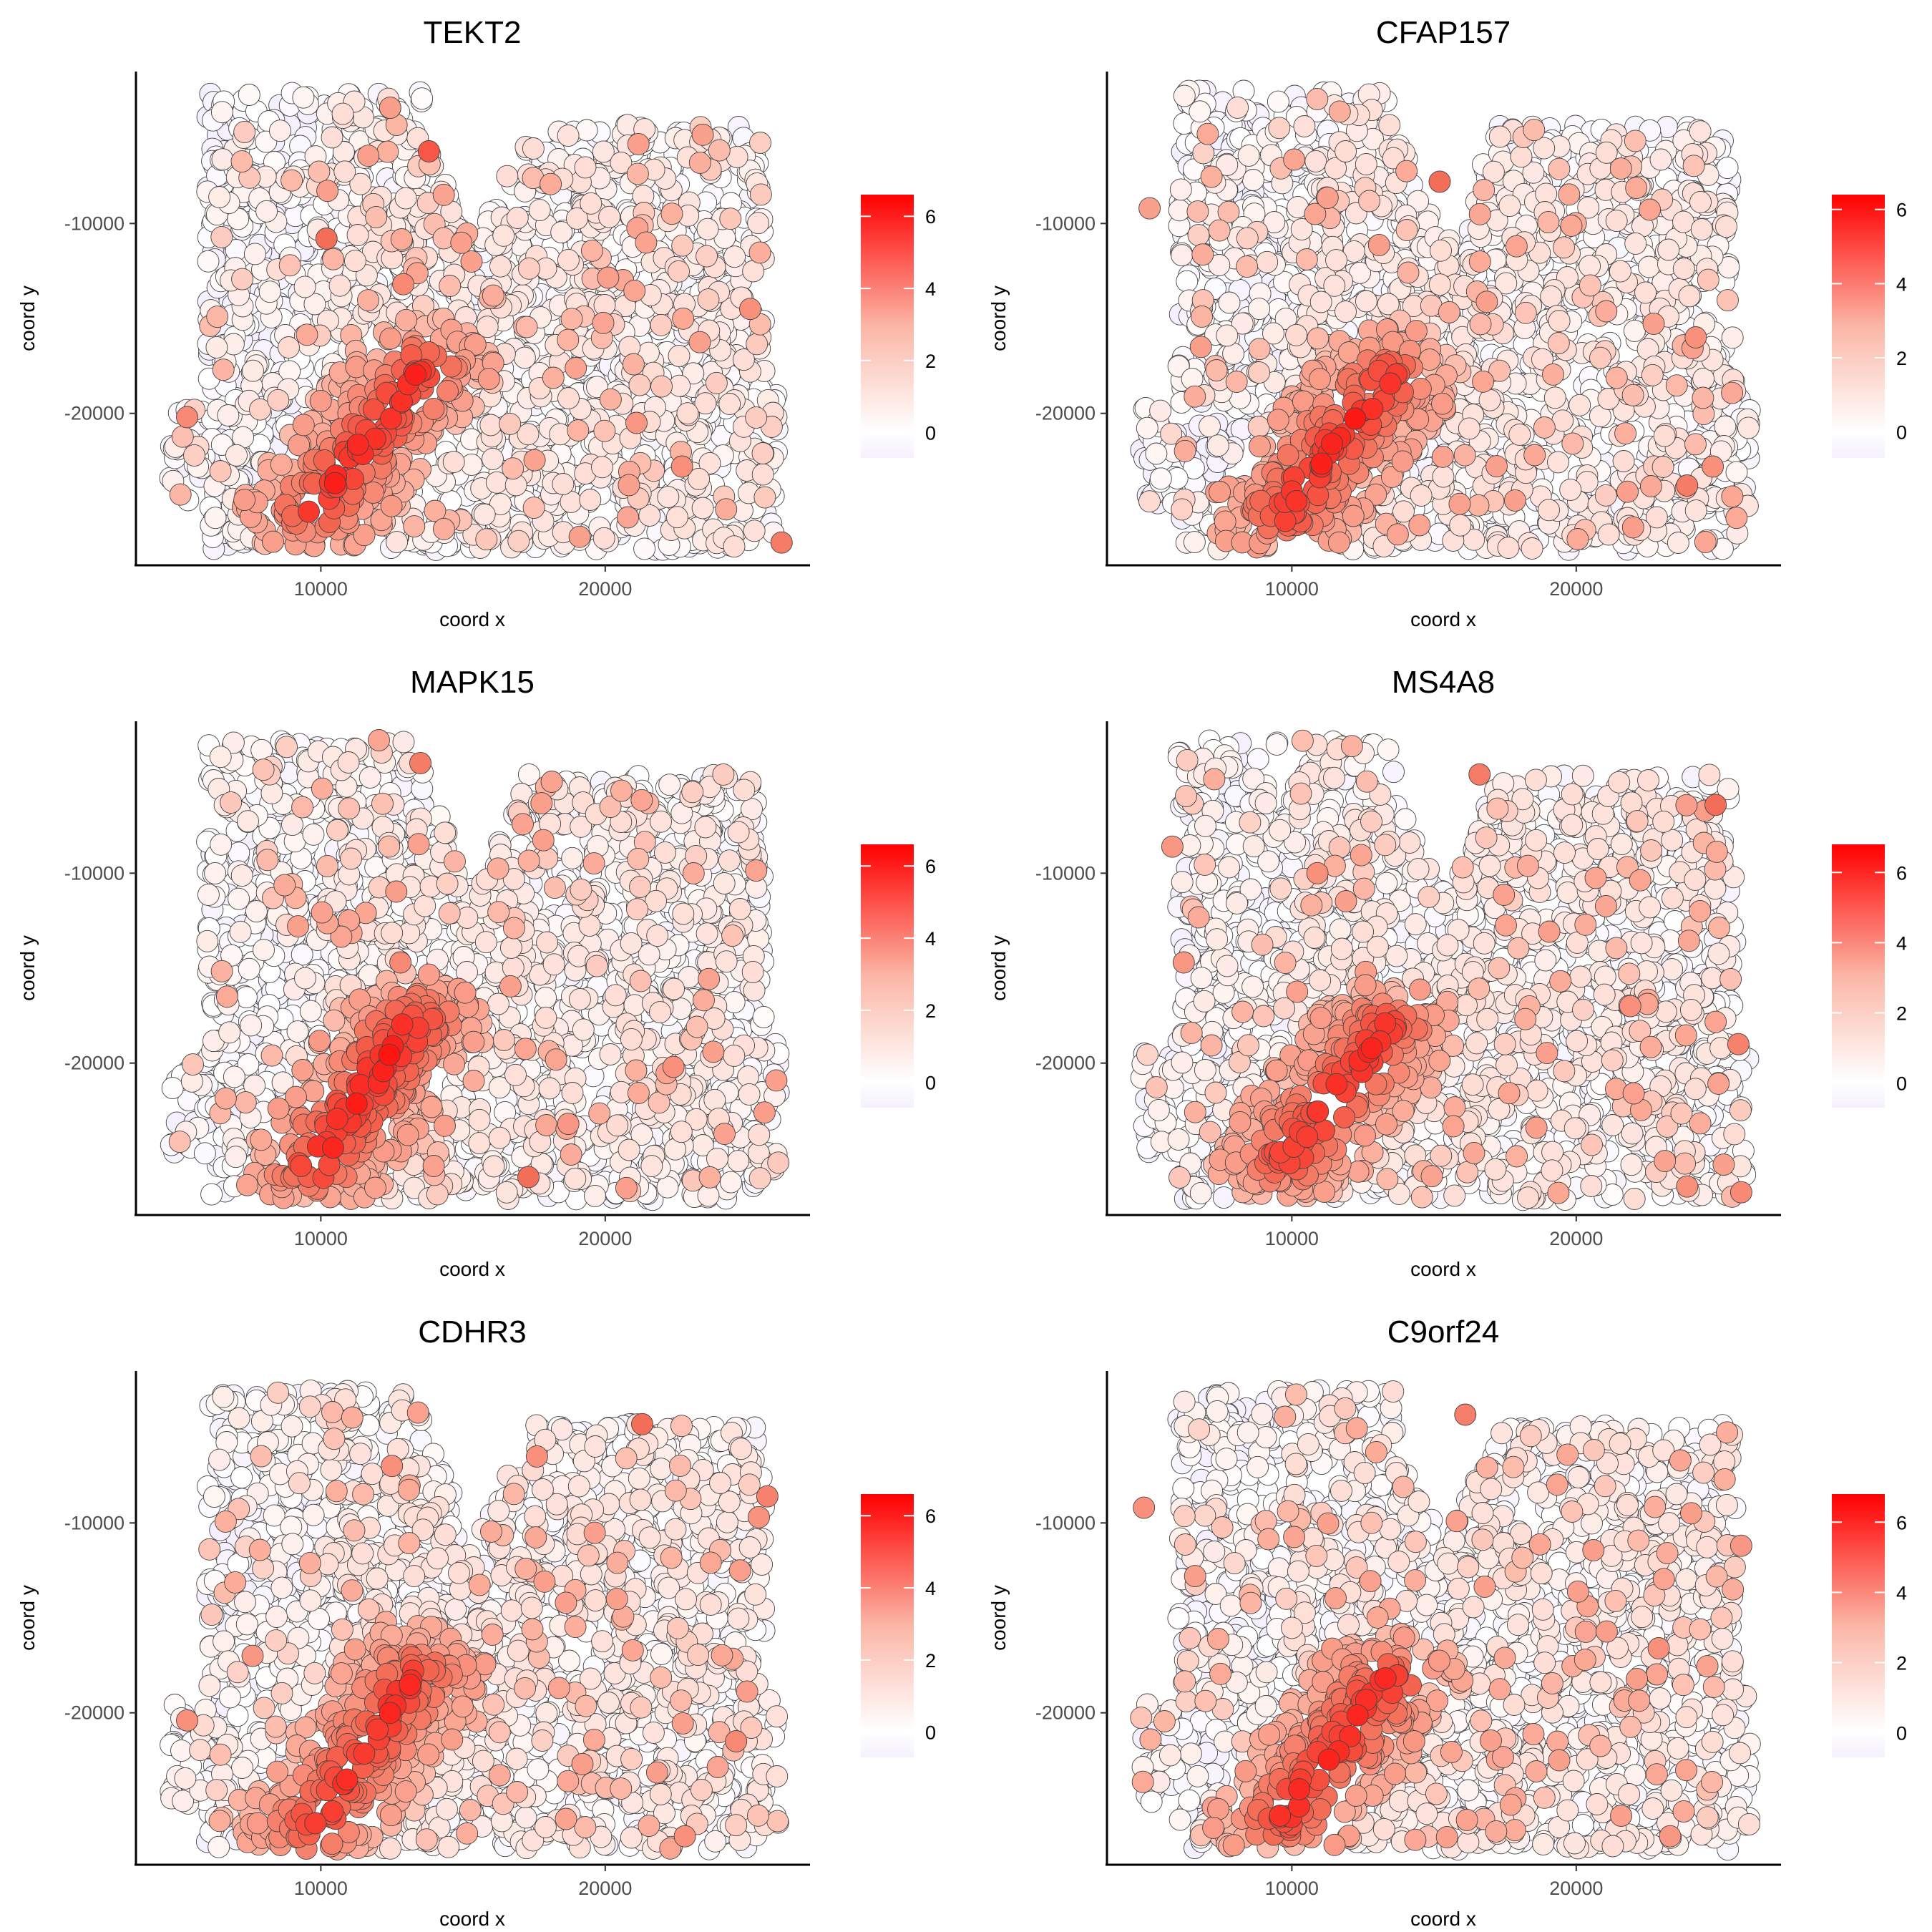 Image resolution: width=1932 pixels, height=1932 pixels. Describe the element at coordinates (887, 326) in the screenshot. I see `colorbar` at that location.